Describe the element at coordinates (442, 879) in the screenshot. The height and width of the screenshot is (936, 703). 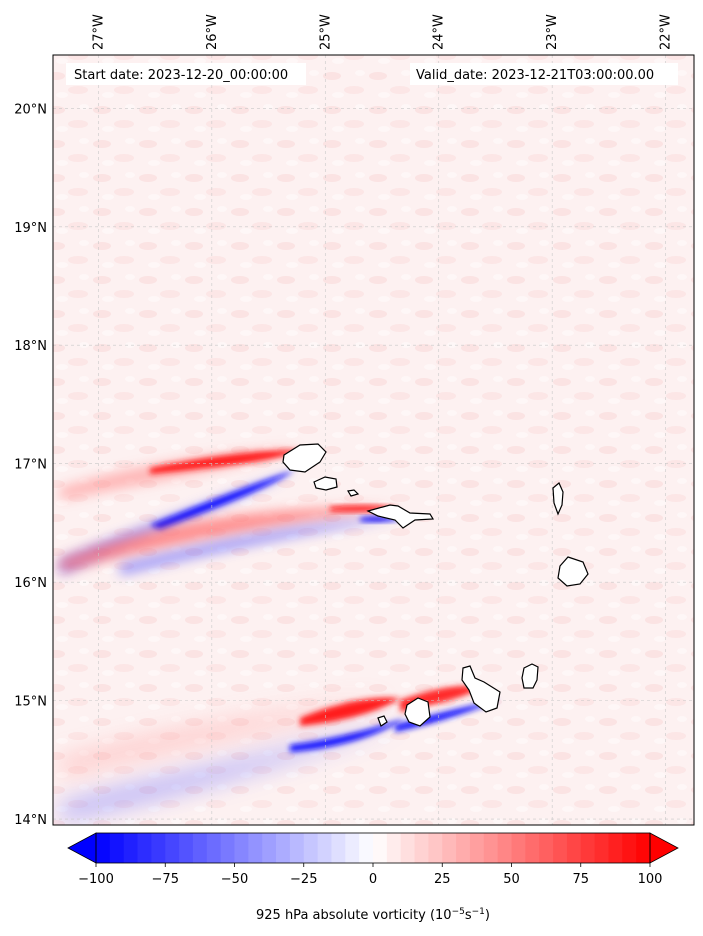
I see `colorbar-tick-label: 25` at that location.